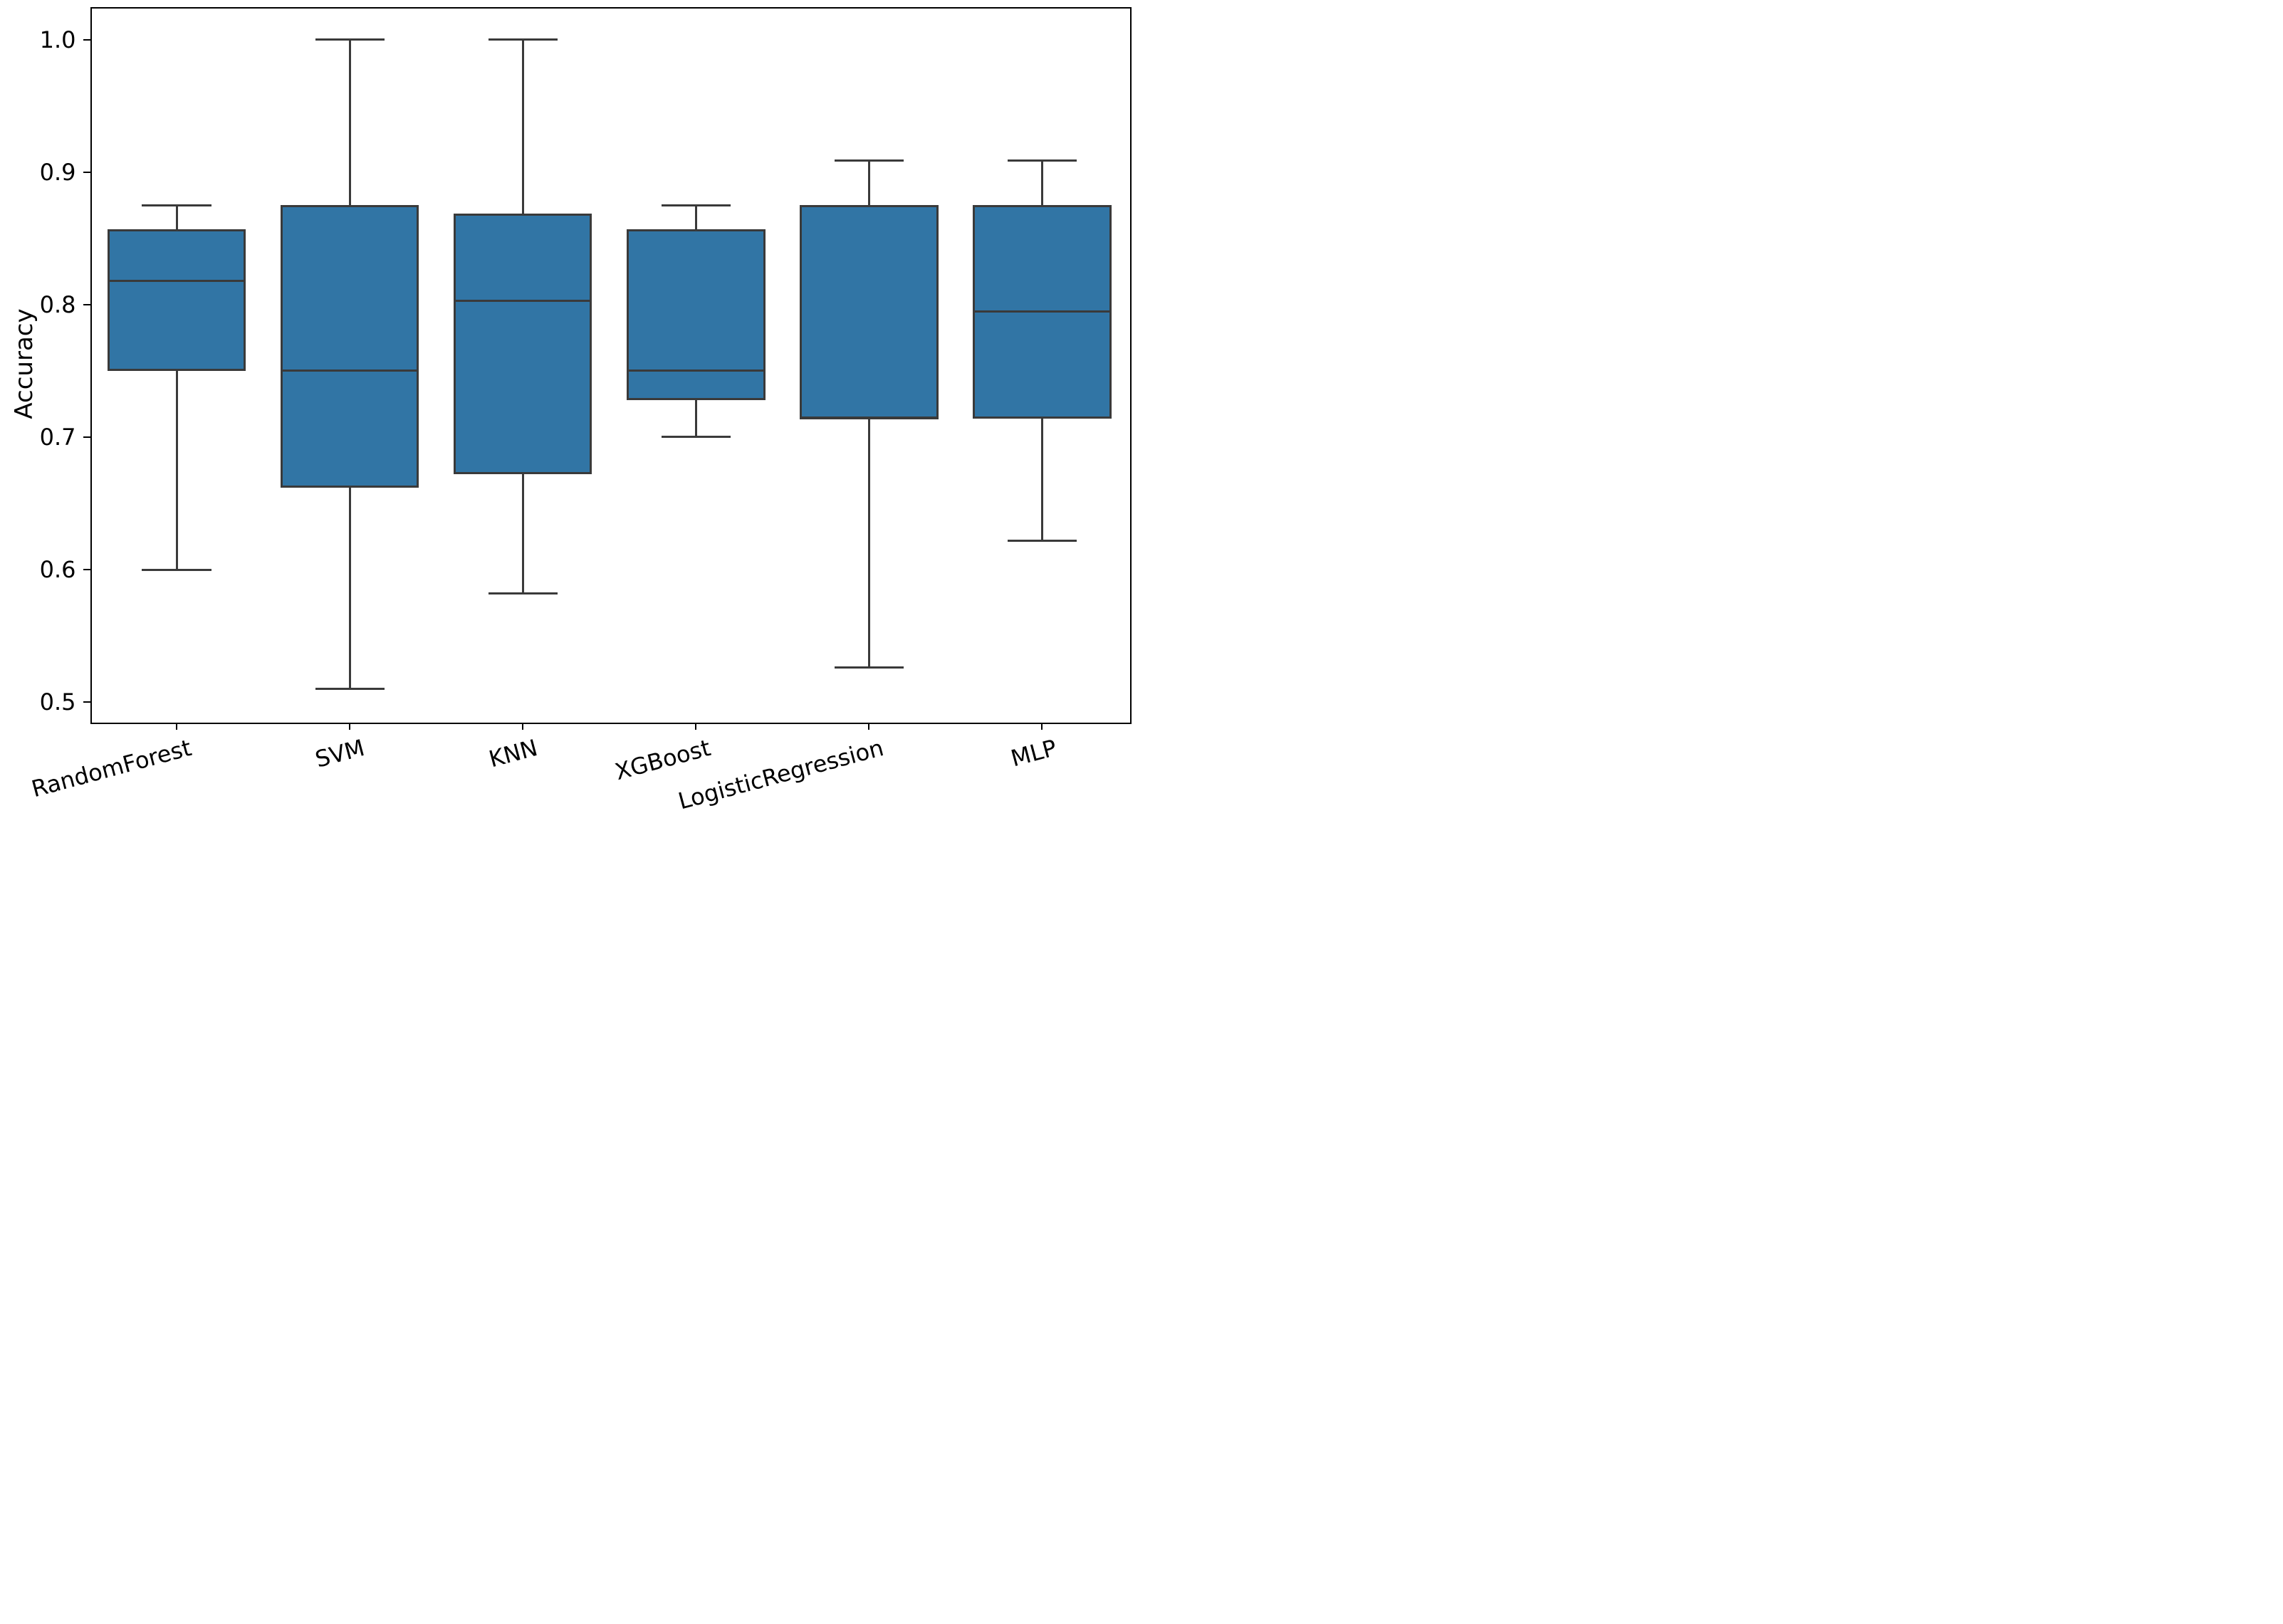  What do you see at coordinates (57, 569) in the screenshot?
I see `y-tick-label: 0.6` at bounding box center [57, 569].